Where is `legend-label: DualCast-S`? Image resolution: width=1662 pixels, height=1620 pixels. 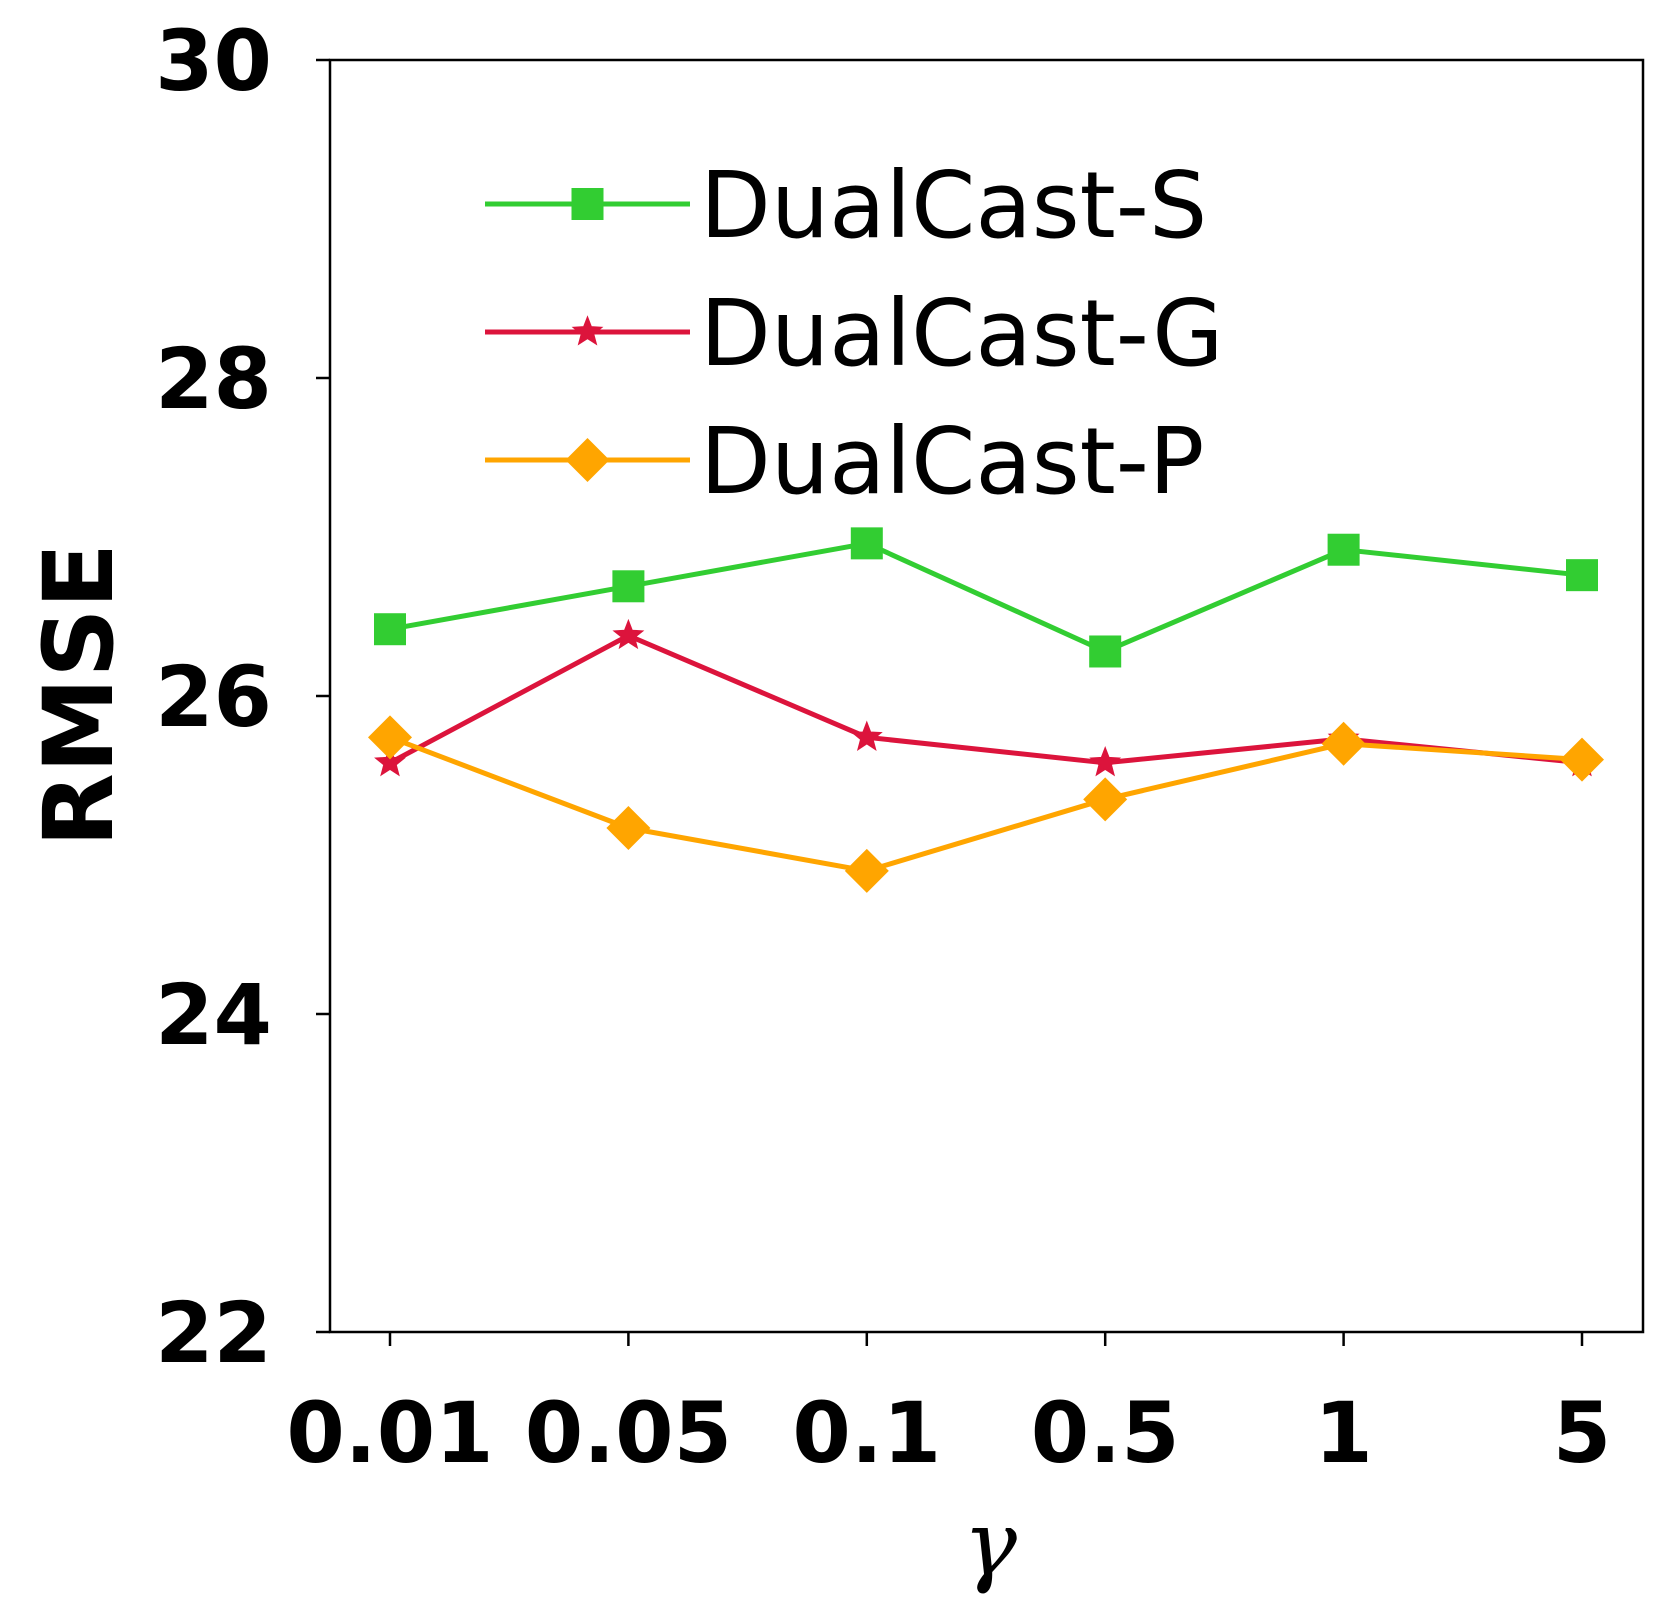 legend-label: DualCast-S is located at coordinates (953, 205).